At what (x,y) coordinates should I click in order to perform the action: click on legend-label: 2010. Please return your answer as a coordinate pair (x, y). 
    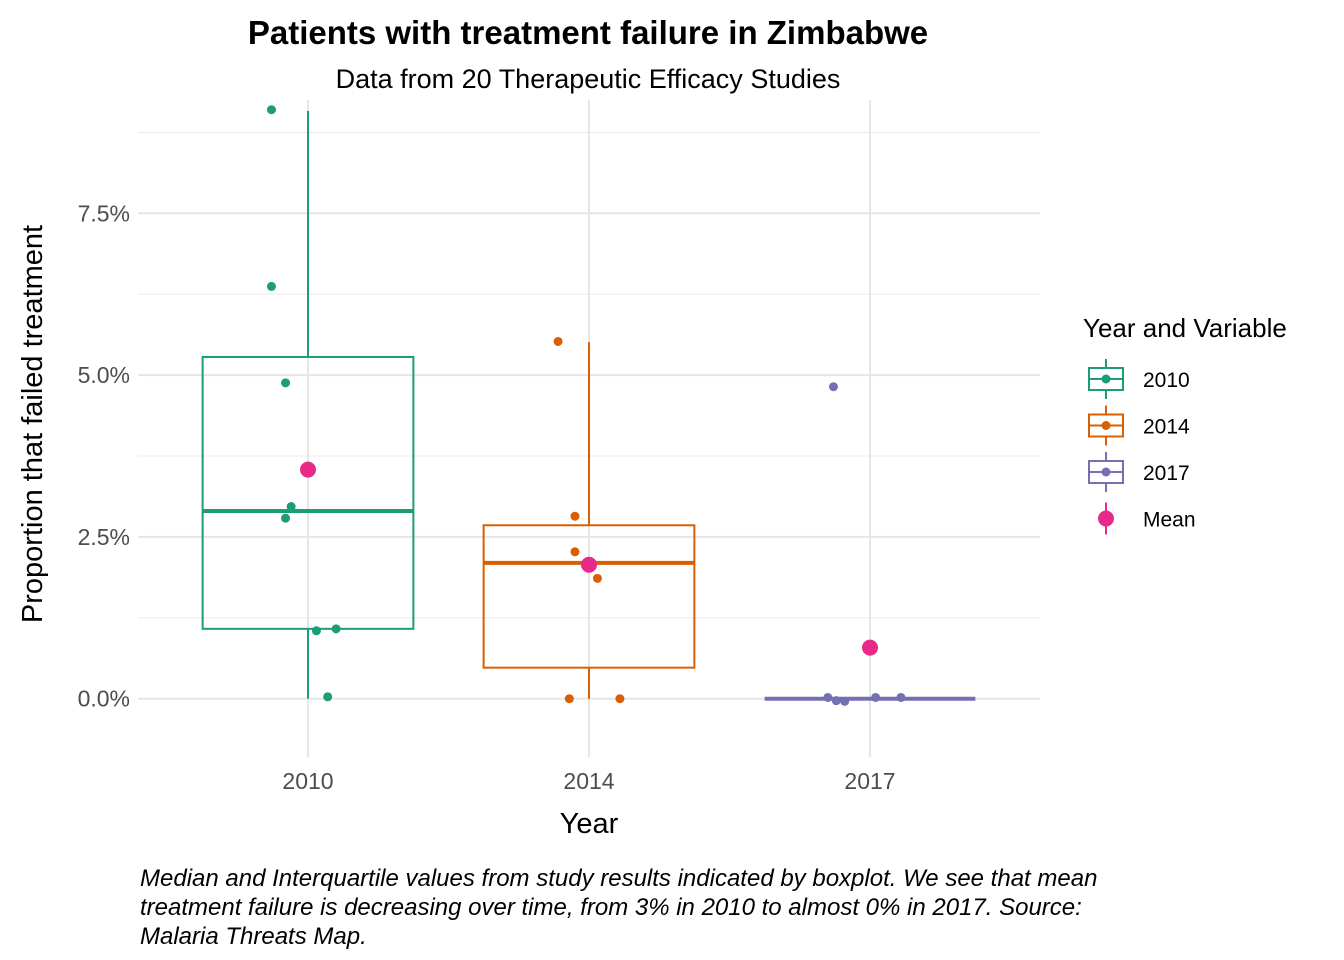
    Looking at the image, I should click on (1166, 380).